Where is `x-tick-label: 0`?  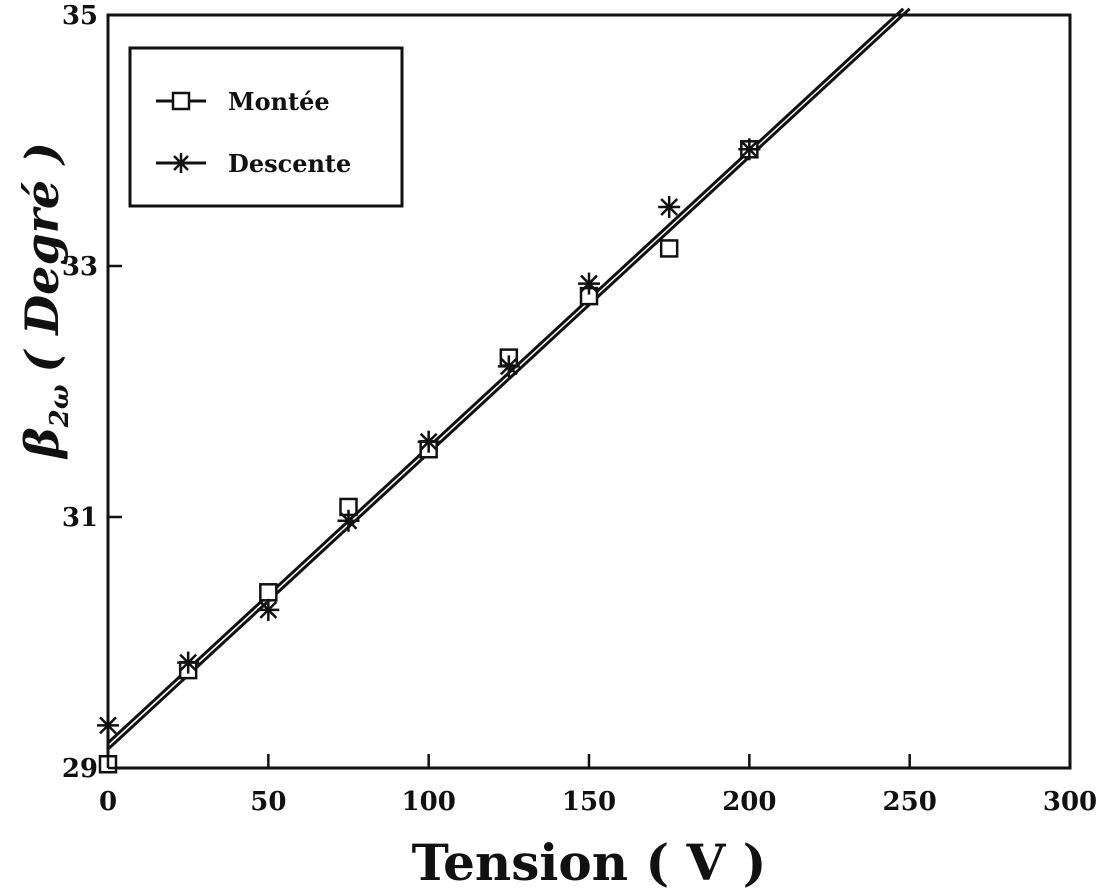 x-tick-label: 0 is located at coordinates (108, 802).